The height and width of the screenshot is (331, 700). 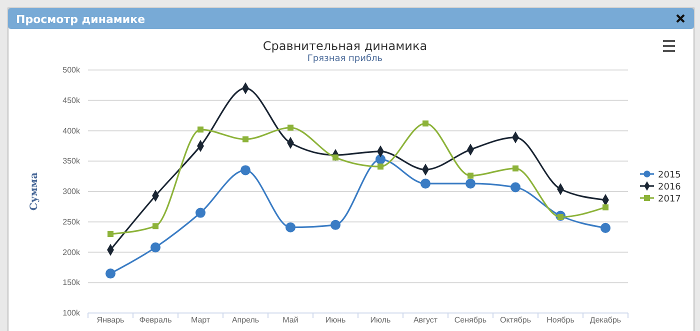 I want to click on legend-label: 2015, so click(x=669, y=175).